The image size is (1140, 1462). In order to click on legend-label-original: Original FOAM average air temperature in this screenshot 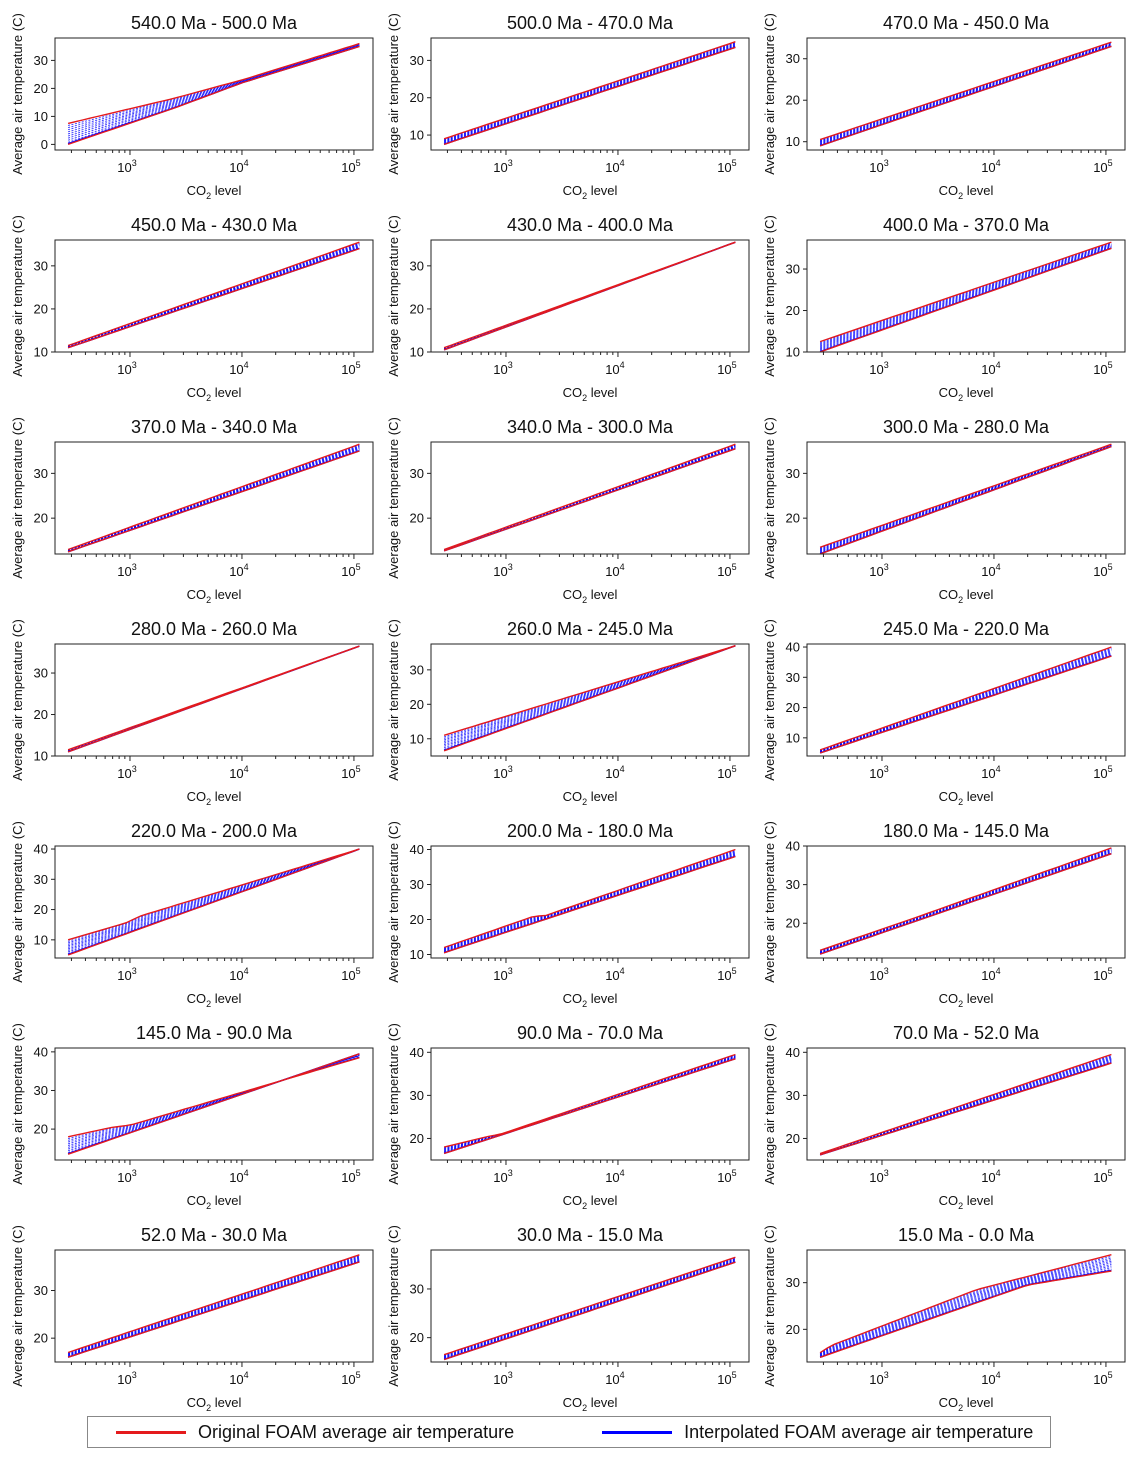, I will do `click(356, 1431)`.